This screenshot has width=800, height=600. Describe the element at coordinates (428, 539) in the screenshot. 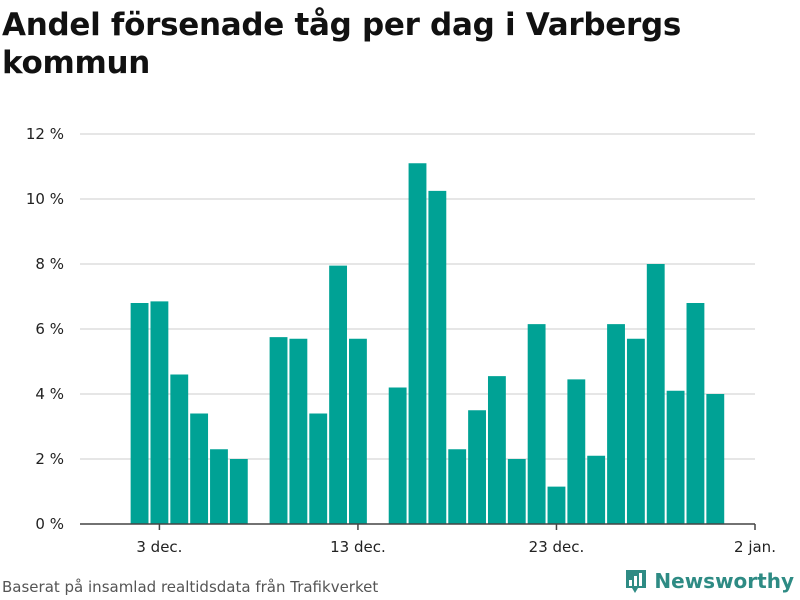

I see `x-axis: 3 dec. 13 dec. 23 dec. 2 jan.` at that location.